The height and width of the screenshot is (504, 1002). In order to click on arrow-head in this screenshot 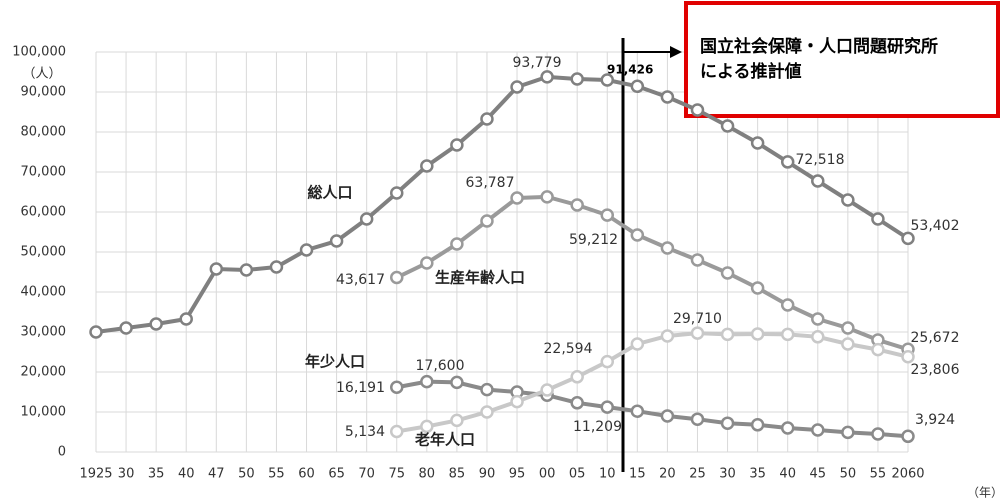, I will do `click(676, 52)`.